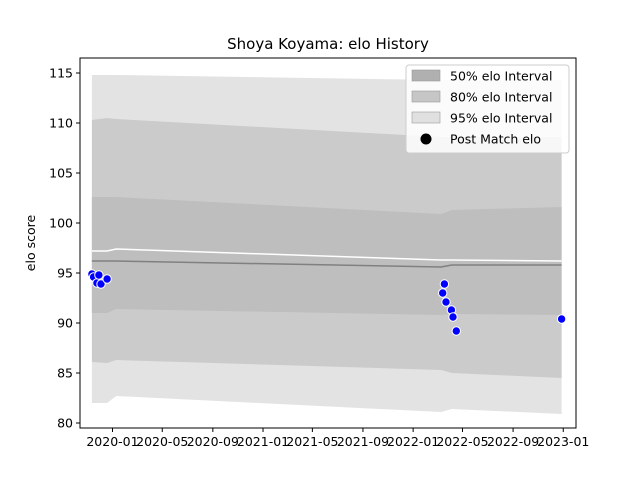 This screenshot has width=640, height=480. I want to click on x-tick-label: 2020-01, so click(112, 441).